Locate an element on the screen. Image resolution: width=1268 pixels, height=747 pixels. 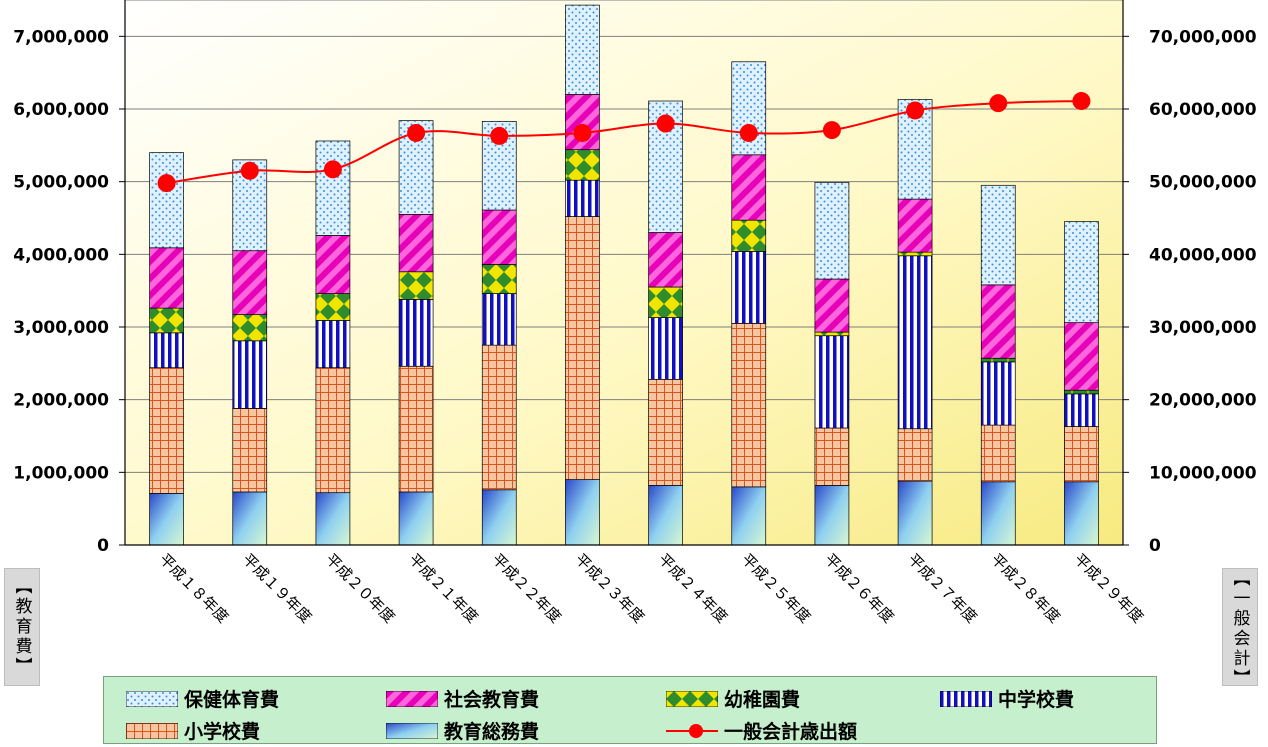
legend-label: 小学校費 is located at coordinates (222, 732).